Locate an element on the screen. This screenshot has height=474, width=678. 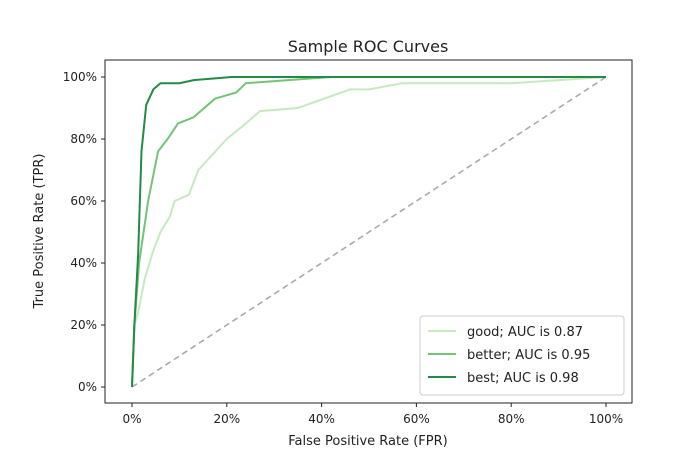
legend-box is located at coordinates (522, 355).